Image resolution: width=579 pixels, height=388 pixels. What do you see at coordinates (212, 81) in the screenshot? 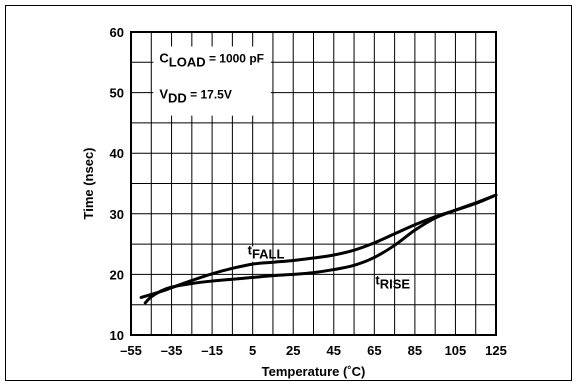
I see `conditions-background` at bounding box center [212, 81].